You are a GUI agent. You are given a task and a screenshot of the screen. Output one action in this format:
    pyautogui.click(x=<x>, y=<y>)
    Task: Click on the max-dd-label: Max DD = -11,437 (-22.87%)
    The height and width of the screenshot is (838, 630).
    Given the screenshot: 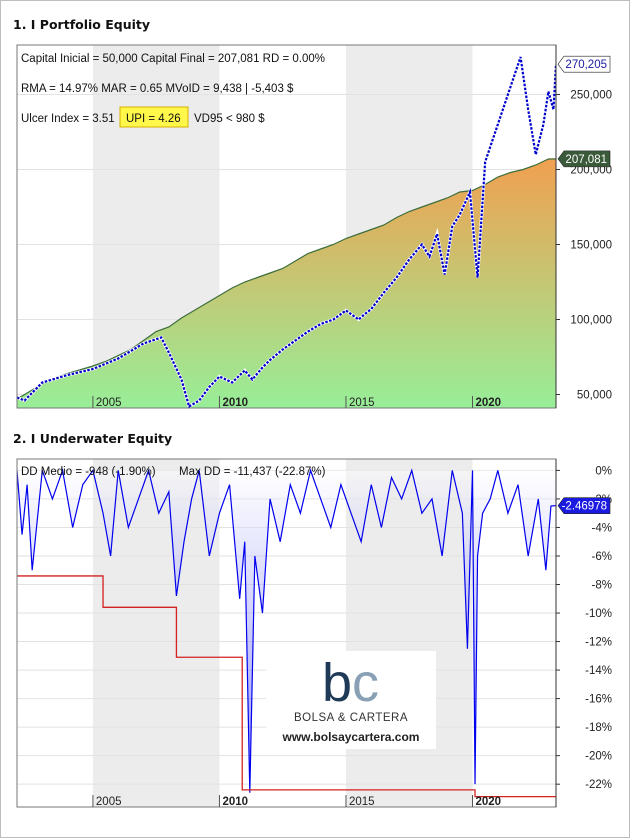 What is the action you would take?
    pyautogui.click(x=252, y=472)
    